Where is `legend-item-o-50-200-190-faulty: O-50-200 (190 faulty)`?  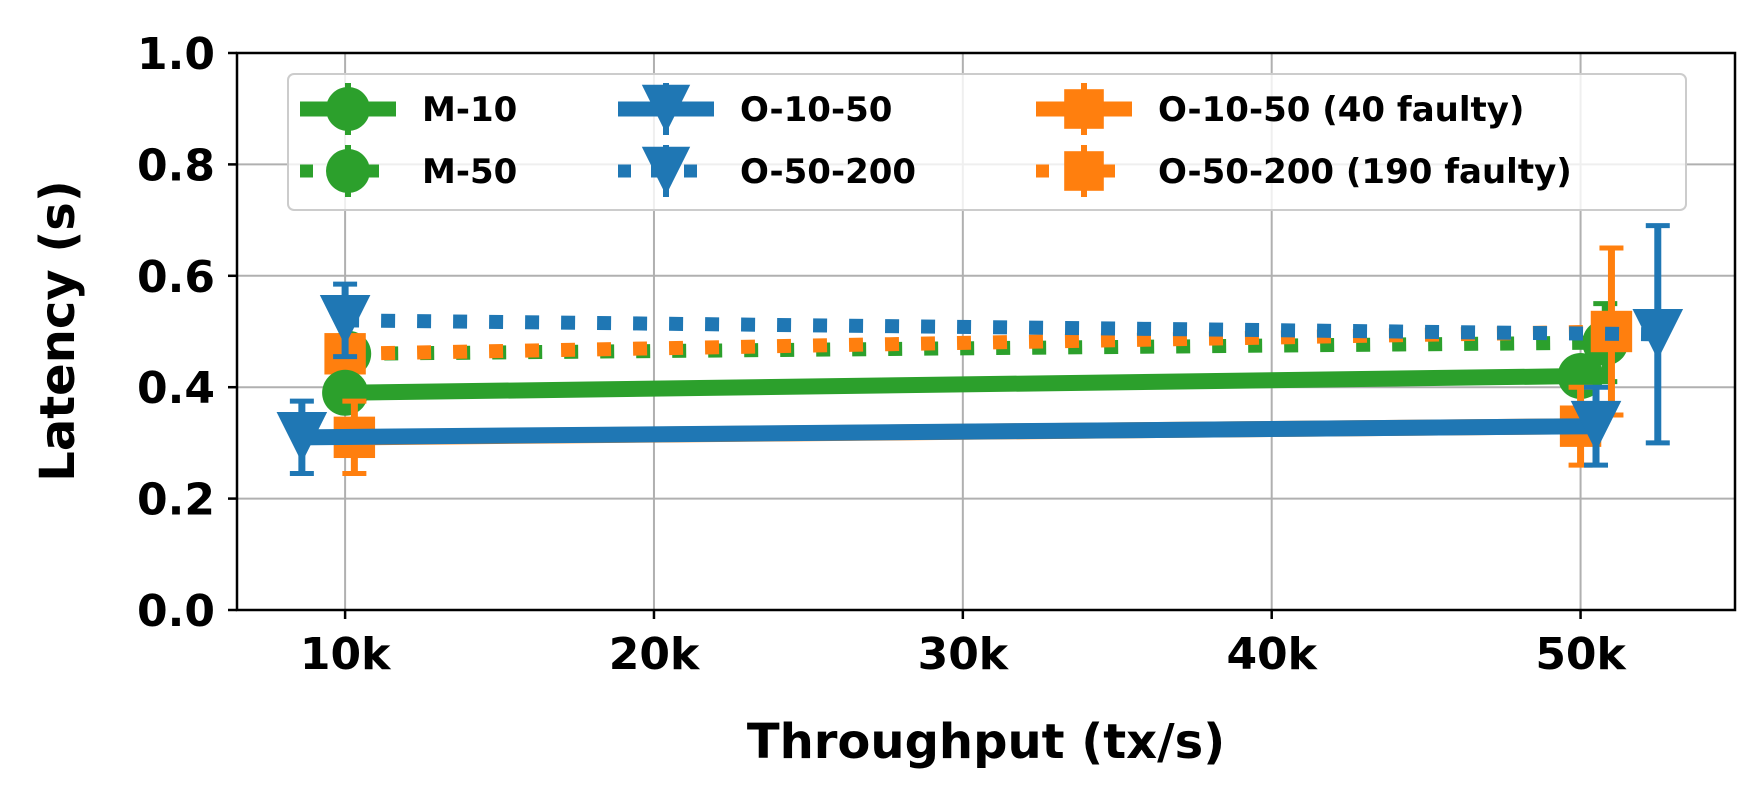
legend-item-o-50-200-190-faulty: O-50-200 (190 faulty) is located at coordinates (1304, 171).